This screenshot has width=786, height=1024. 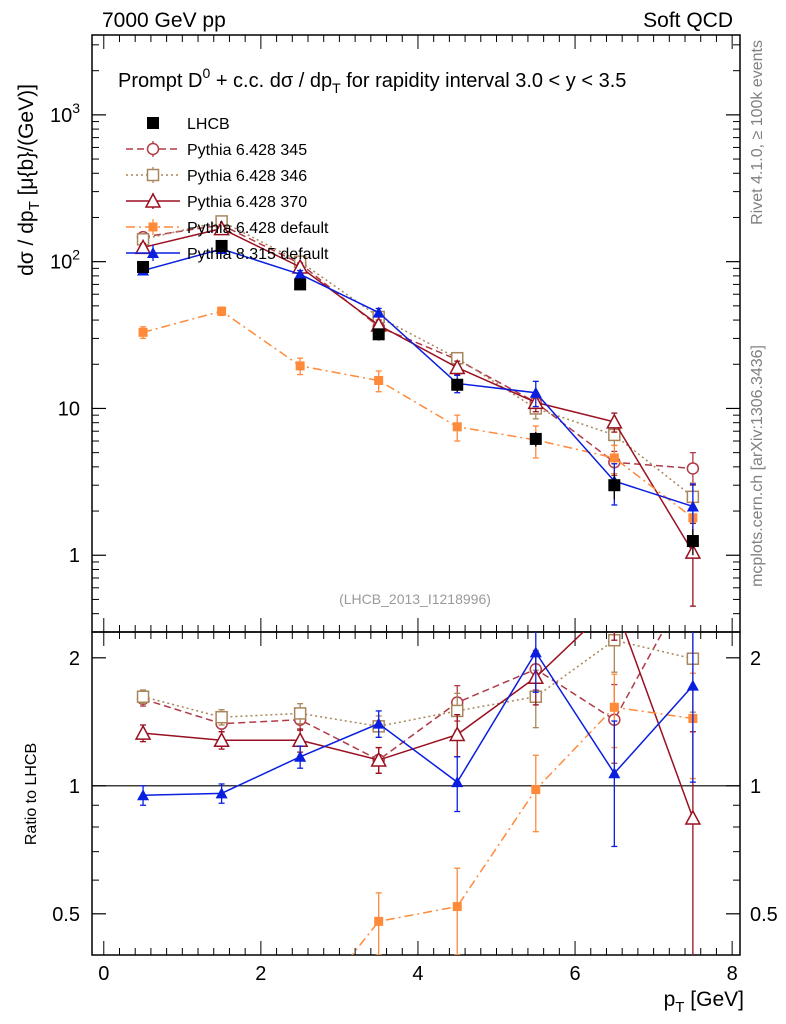 I want to click on legend-marker-p345, so click(x=153, y=149).